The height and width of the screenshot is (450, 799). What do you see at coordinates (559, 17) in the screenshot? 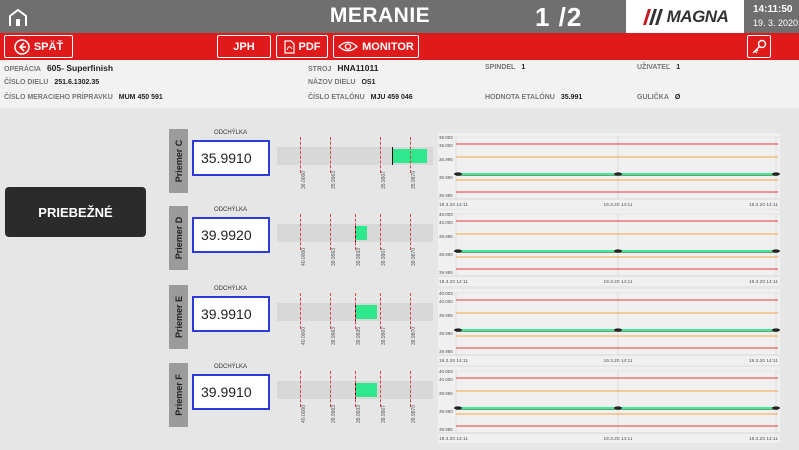
I see `page-indicator: 1 /2` at bounding box center [559, 17].